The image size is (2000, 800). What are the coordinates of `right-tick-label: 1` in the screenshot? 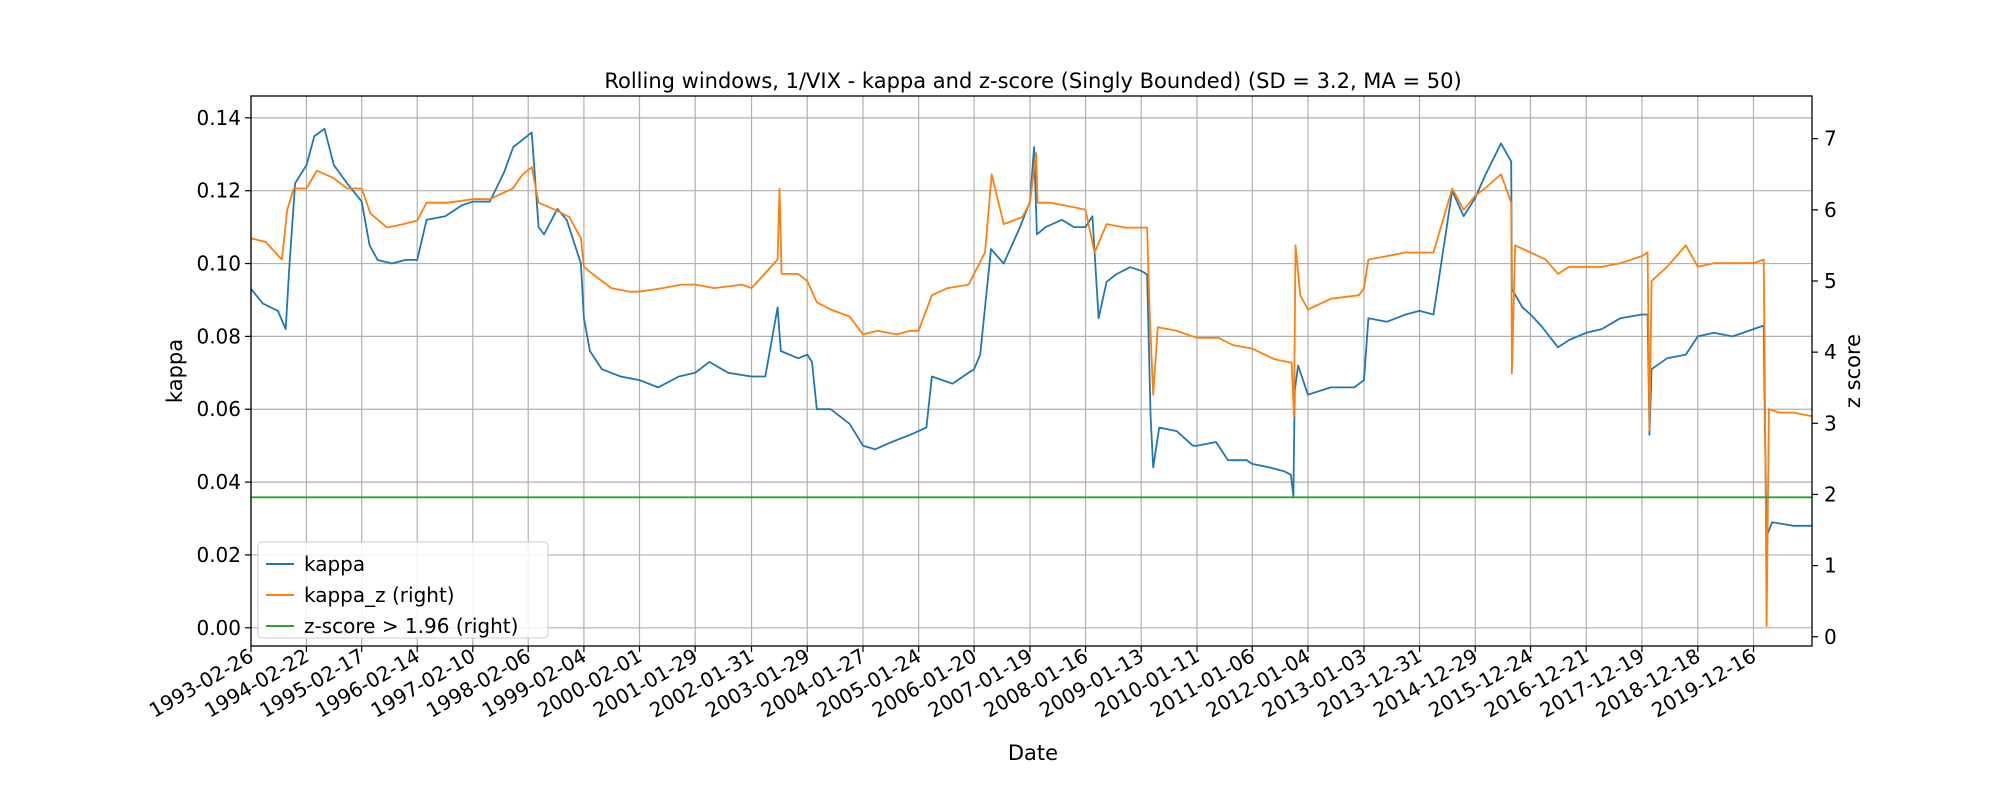 It's located at (1830, 566).